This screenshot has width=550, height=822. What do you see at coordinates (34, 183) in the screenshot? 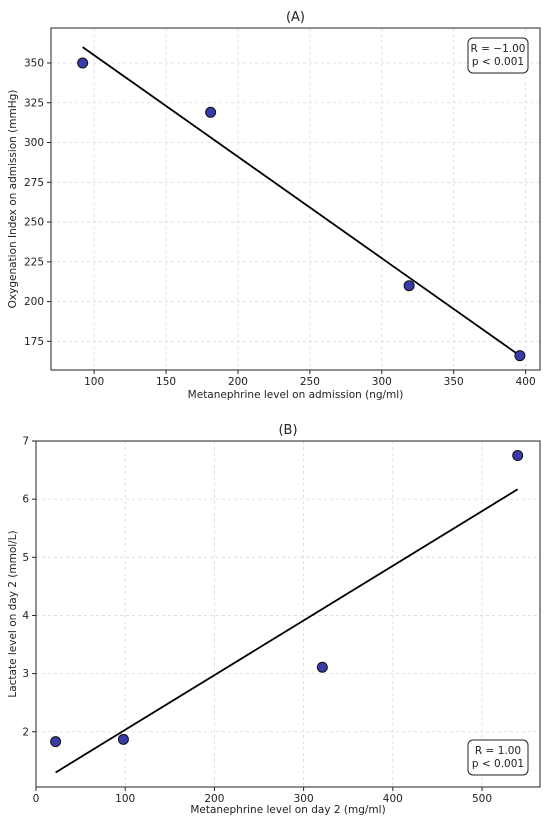
I see `y-tick-label: 275` at bounding box center [34, 183].